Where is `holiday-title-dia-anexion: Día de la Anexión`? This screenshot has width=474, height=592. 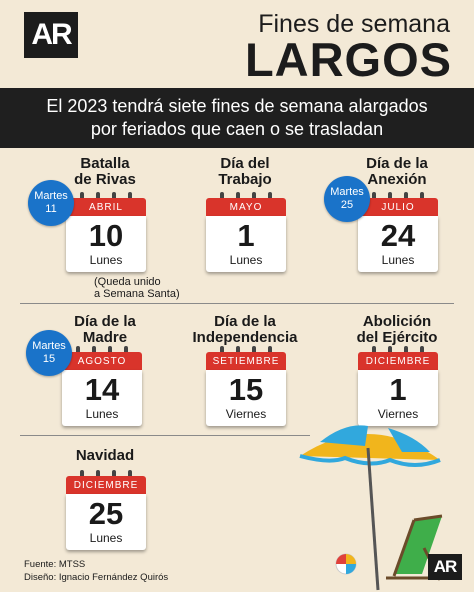
holiday-title-dia-anexion: Día de la Anexión is located at coordinates (397, 172).